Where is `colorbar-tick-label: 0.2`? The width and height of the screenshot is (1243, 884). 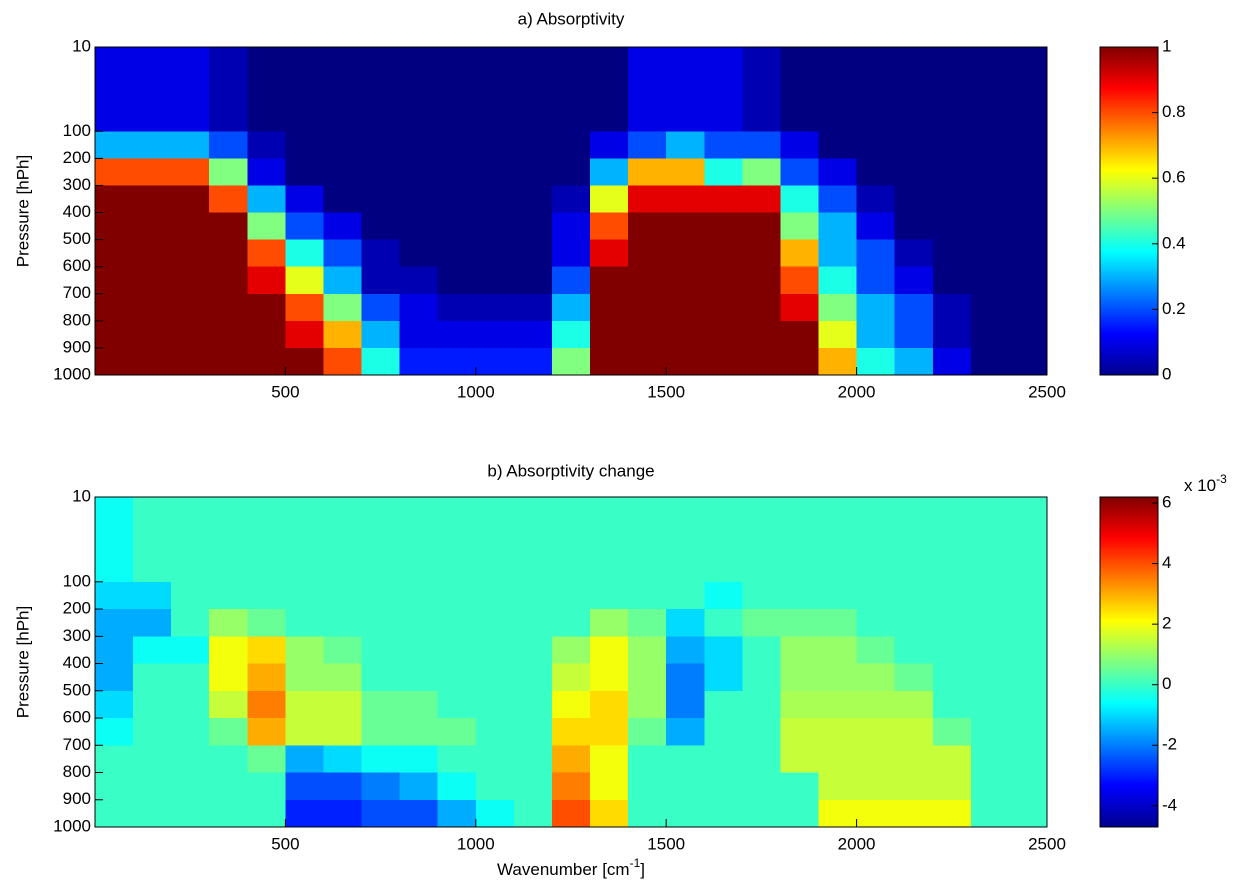 colorbar-tick-label: 0.2 is located at coordinates (1174, 308).